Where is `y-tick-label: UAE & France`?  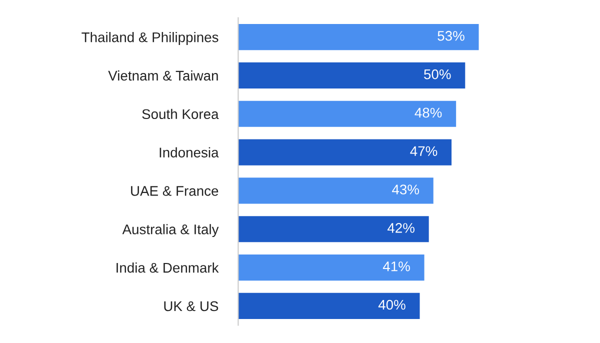 y-tick-label: UAE & France is located at coordinates (174, 191).